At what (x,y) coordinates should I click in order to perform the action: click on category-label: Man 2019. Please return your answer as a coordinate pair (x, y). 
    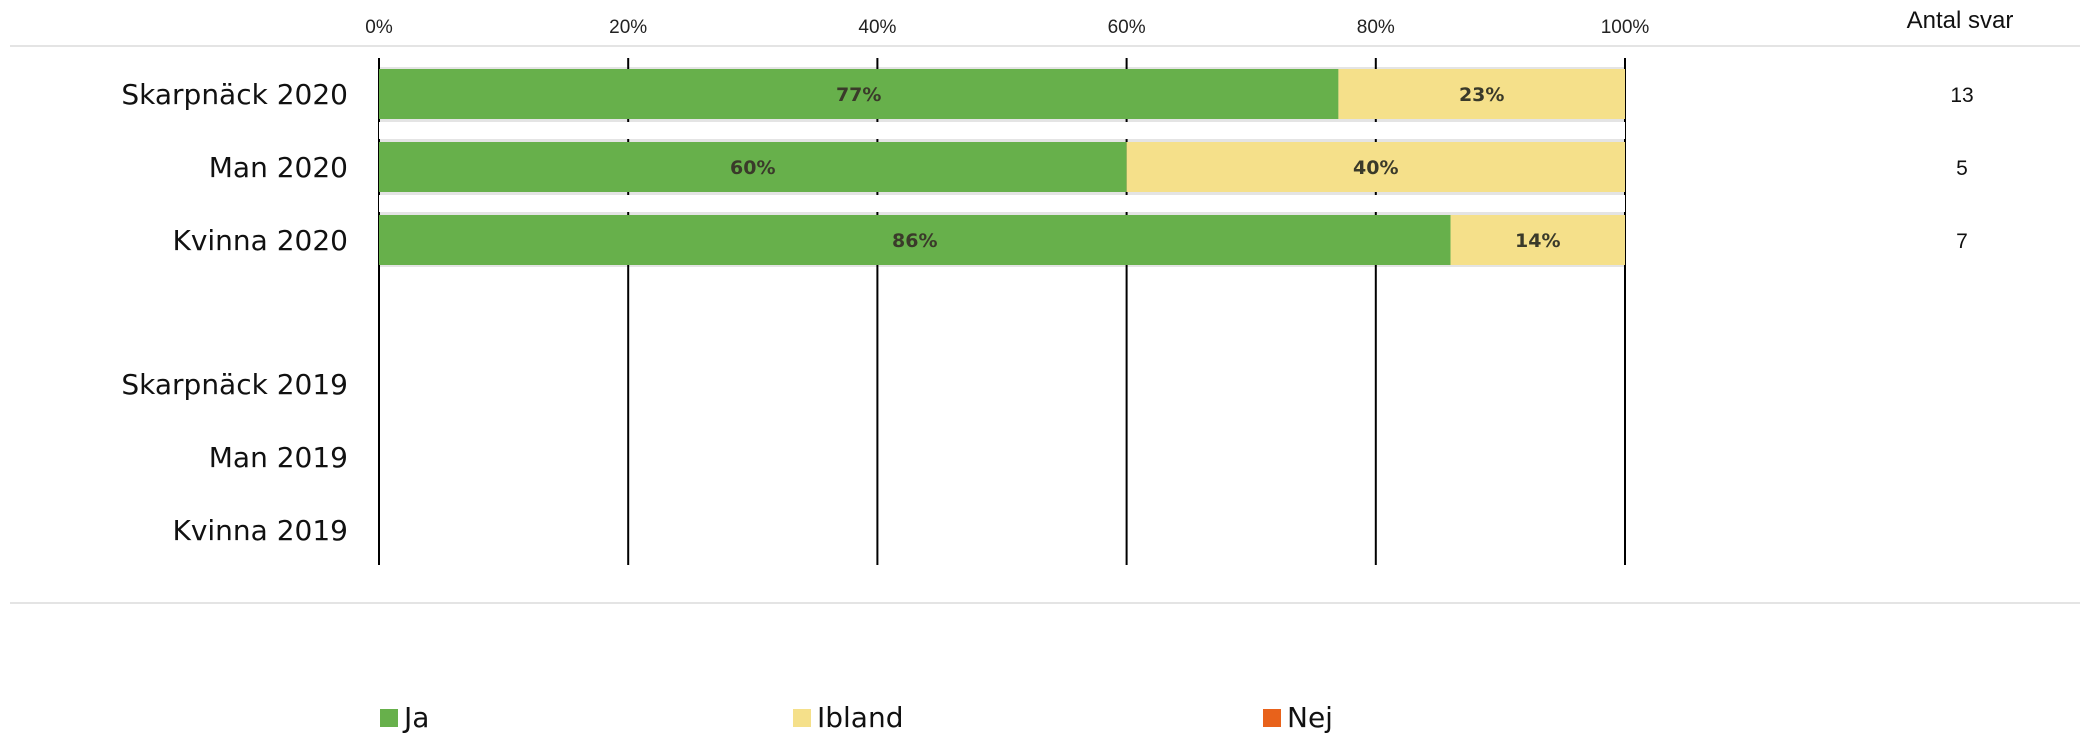
    Looking at the image, I should click on (278, 457).